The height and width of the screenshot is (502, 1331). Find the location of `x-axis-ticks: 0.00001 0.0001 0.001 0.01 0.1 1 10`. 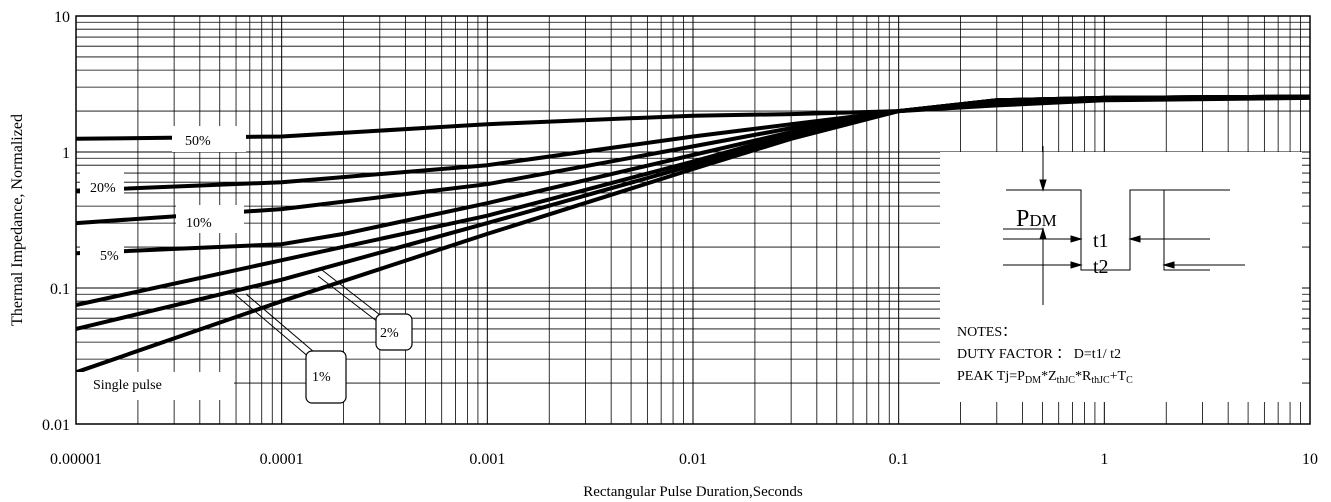

x-axis-ticks: 0.00001 0.0001 0.001 0.01 0.1 1 10 is located at coordinates (684, 459).